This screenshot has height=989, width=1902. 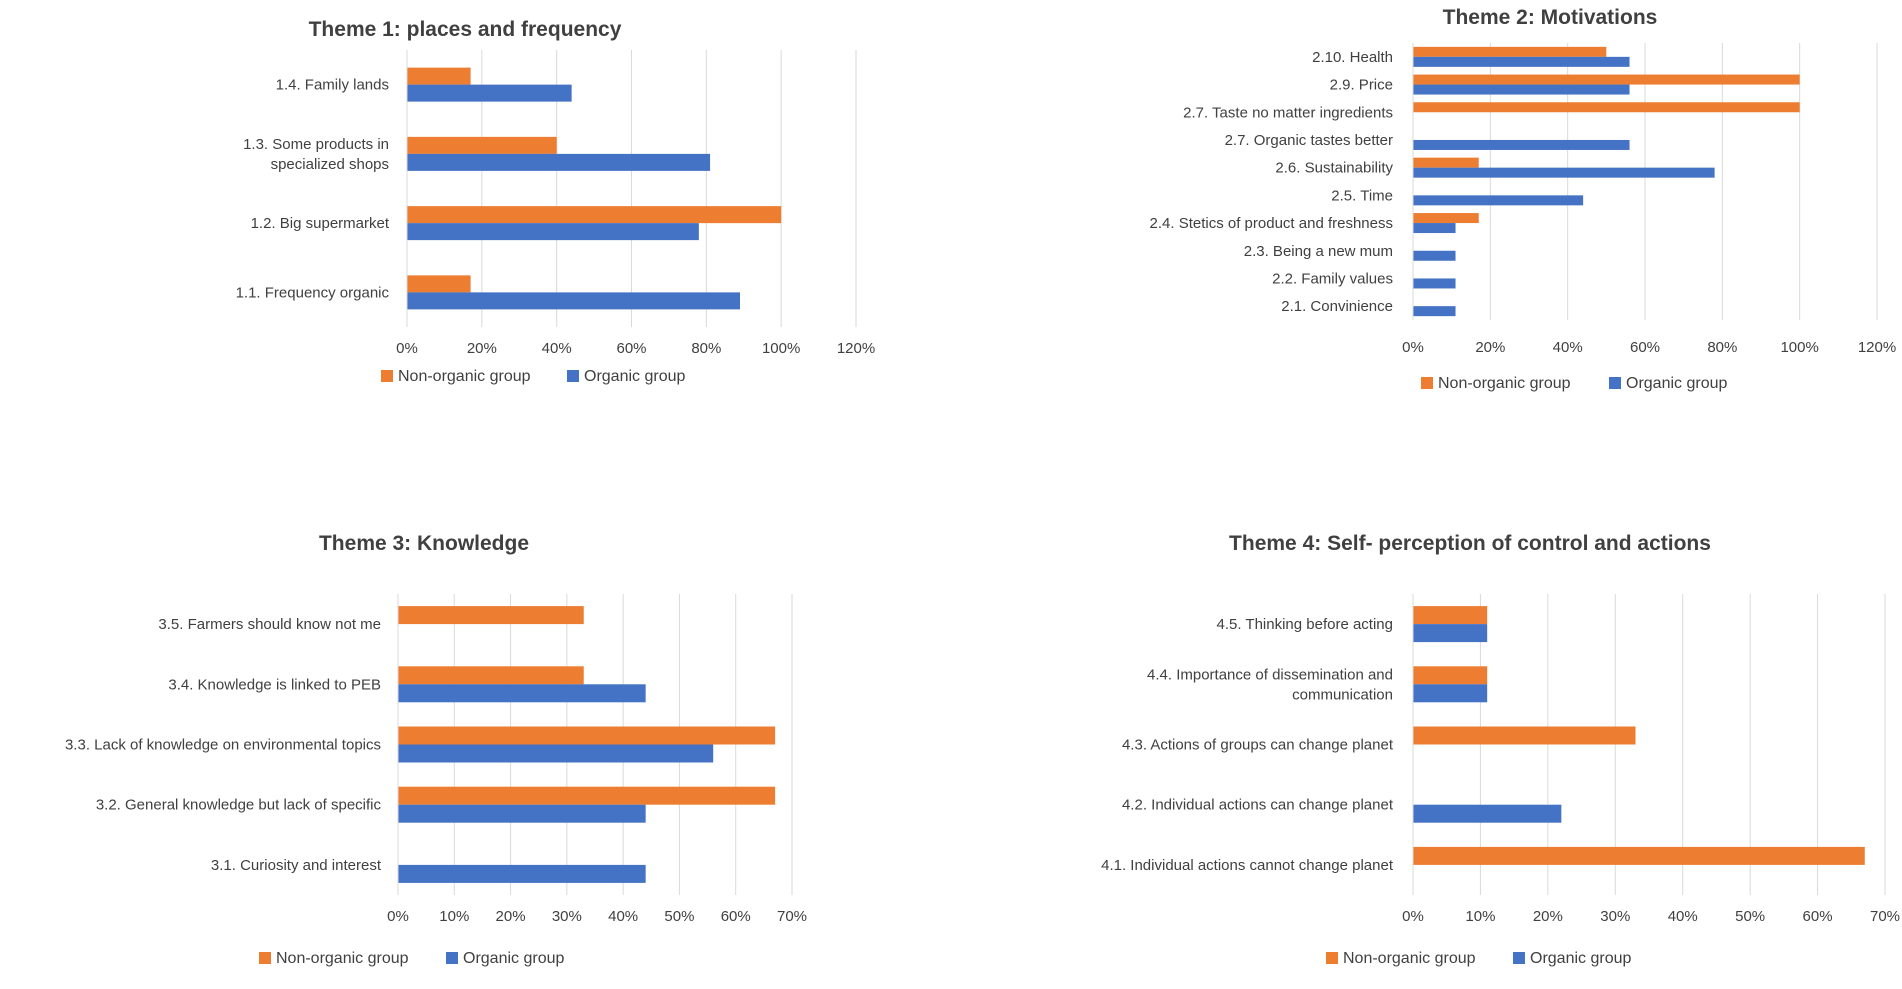 I want to click on theme3-tick-label: 20%, so click(x=511, y=916).